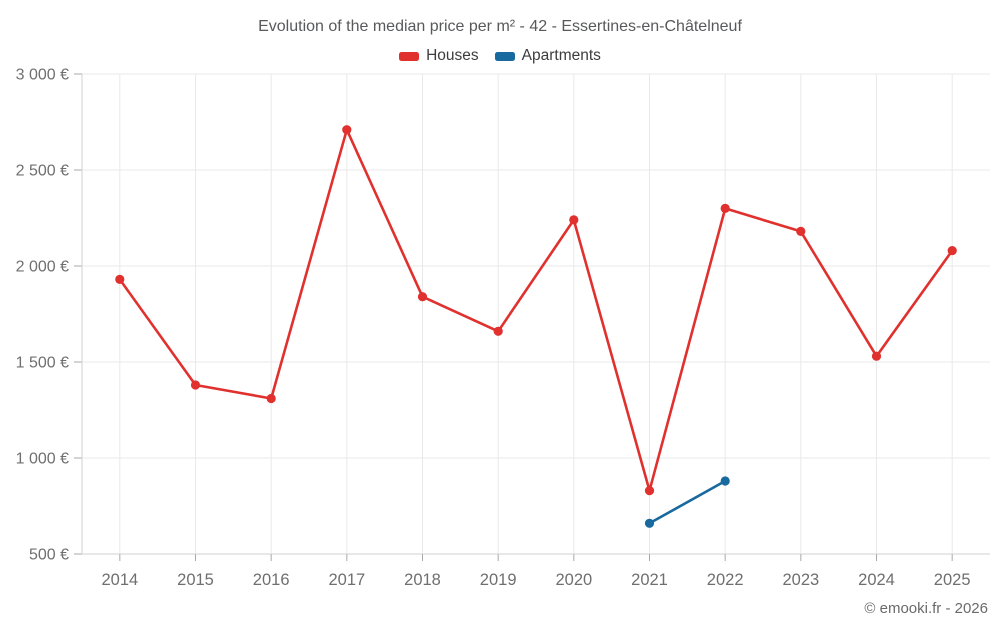 This screenshot has height=625, width=1000. What do you see at coordinates (346, 580) in the screenshot?
I see `x-axis-tick-label: 2017` at bounding box center [346, 580].